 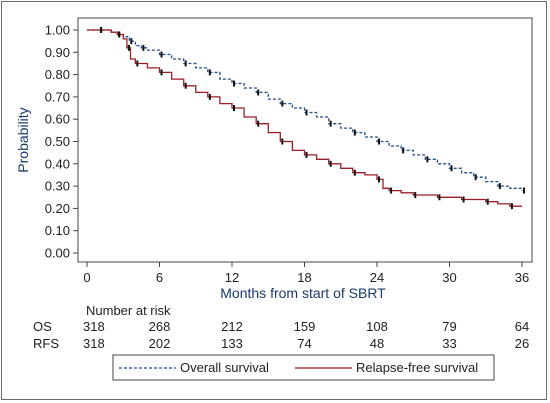 I want to click on x-tick-label: 0, so click(x=86, y=277).